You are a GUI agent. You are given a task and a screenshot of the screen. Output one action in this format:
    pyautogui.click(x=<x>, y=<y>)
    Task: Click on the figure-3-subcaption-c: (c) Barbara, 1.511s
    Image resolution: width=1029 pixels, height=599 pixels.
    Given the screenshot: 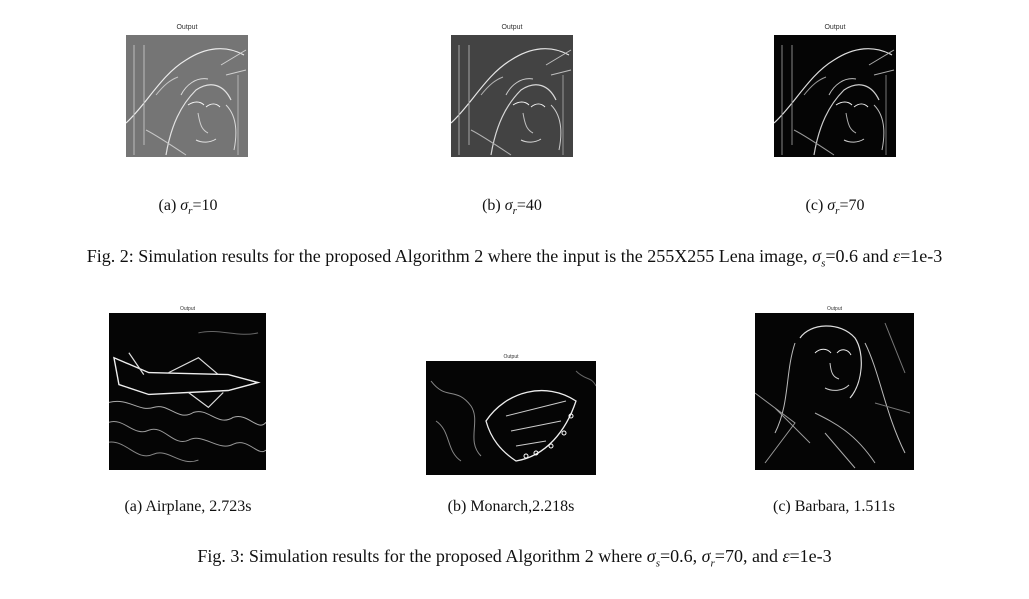 What is the action you would take?
    pyautogui.click(x=834, y=506)
    